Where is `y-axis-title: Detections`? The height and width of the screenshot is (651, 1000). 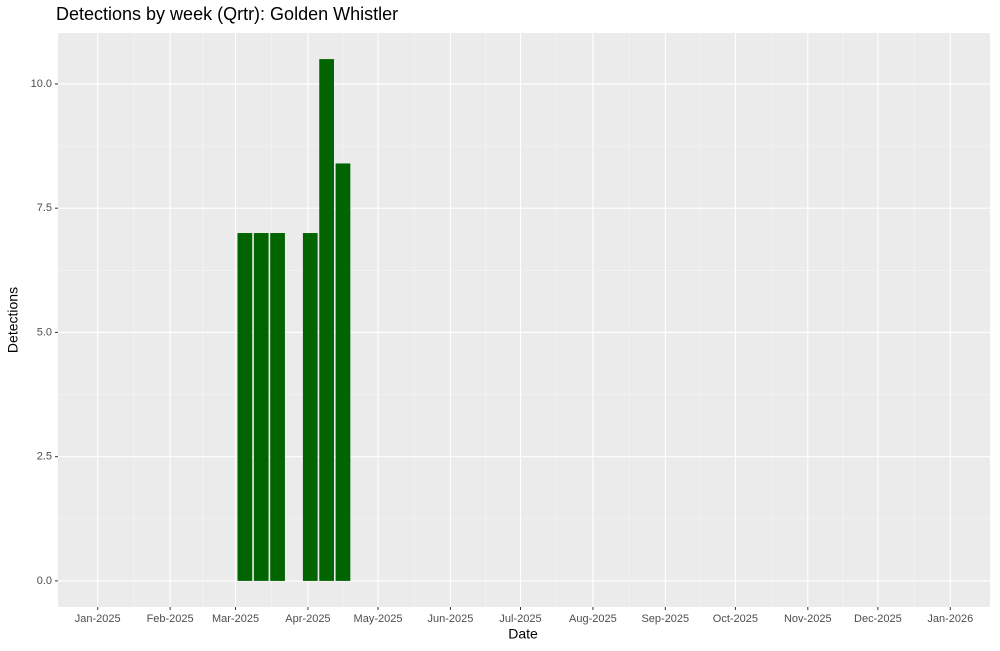
y-axis-title: Detections is located at coordinates (13, 320).